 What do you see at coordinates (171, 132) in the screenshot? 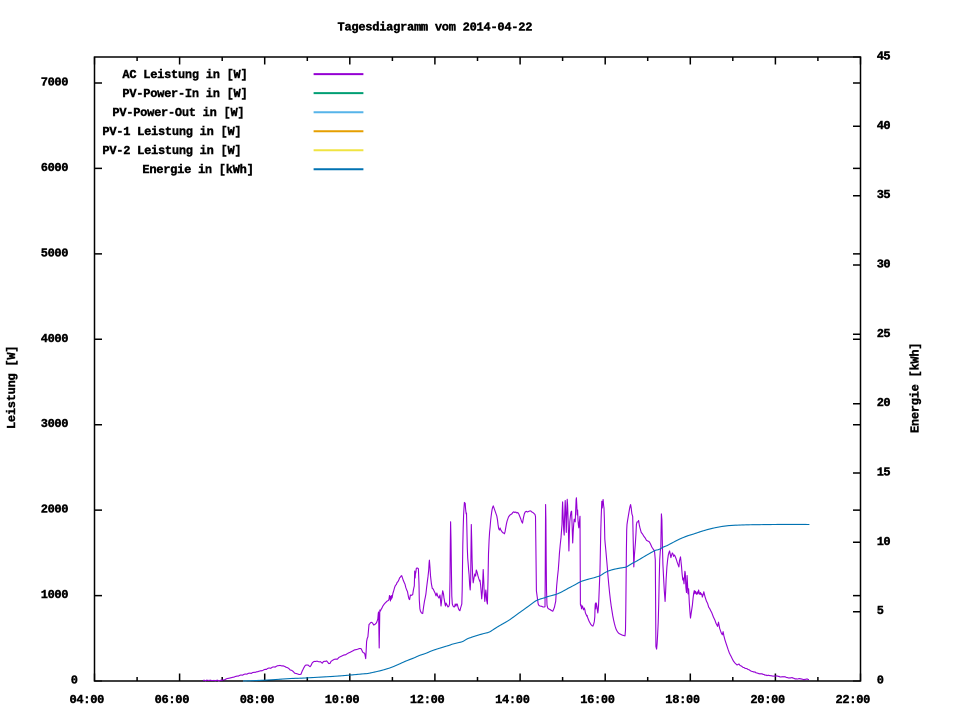
I see `svg-text: PV-1 Leistung in [W]` at bounding box center [171, 132].